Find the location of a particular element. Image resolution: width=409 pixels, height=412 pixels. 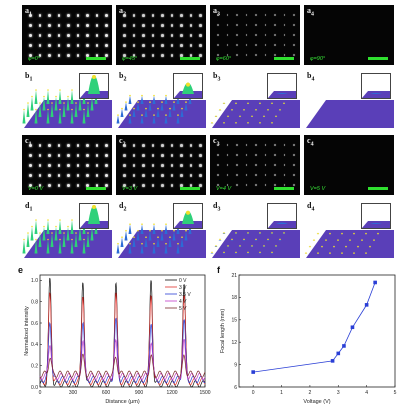

panel-label-c2: c2 is located at coordinates (122, 142).